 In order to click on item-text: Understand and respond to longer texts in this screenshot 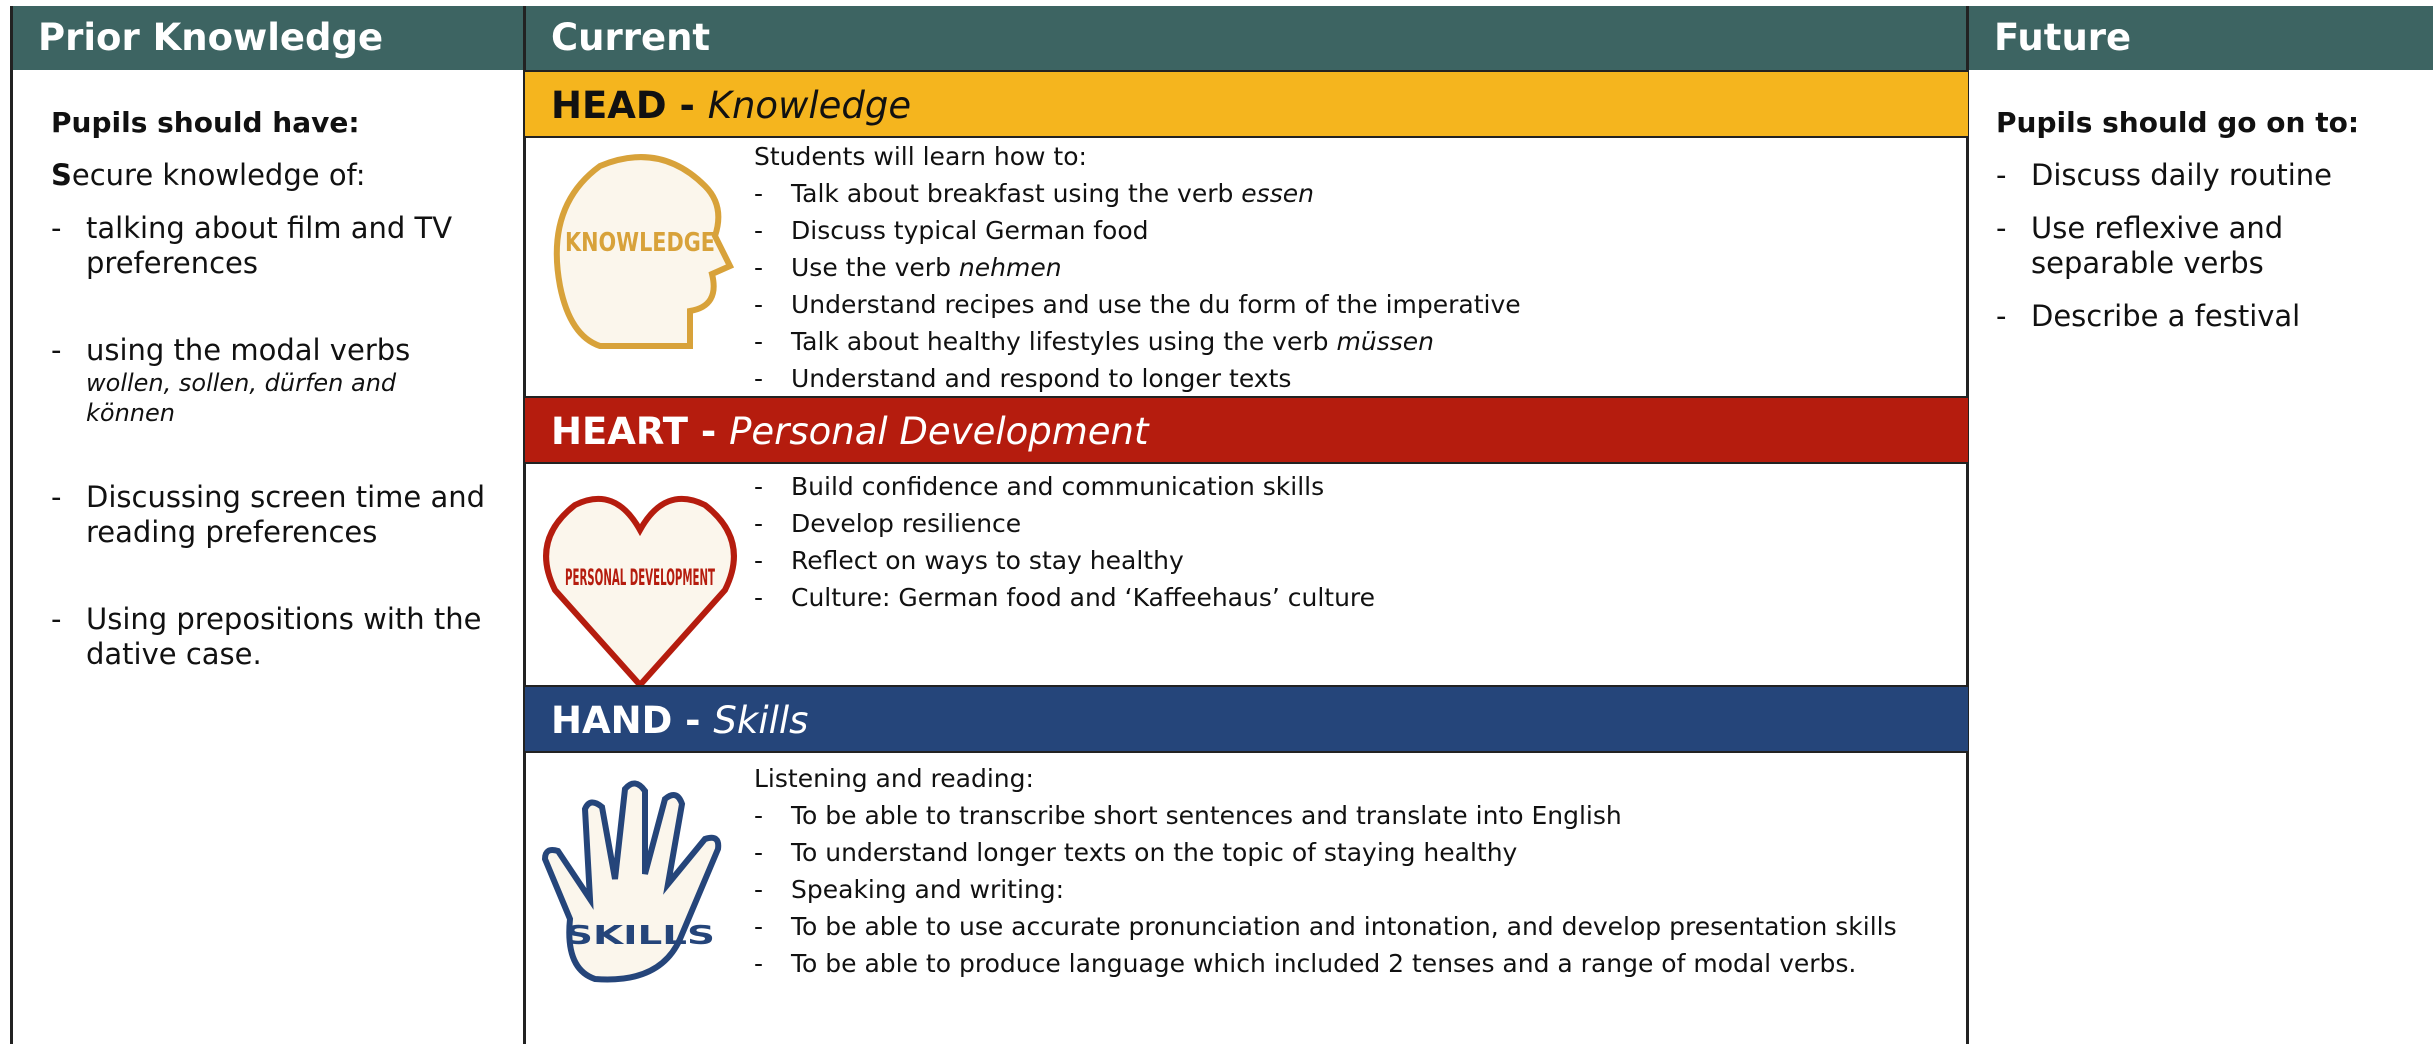, I will do `click(1041, 378)`.